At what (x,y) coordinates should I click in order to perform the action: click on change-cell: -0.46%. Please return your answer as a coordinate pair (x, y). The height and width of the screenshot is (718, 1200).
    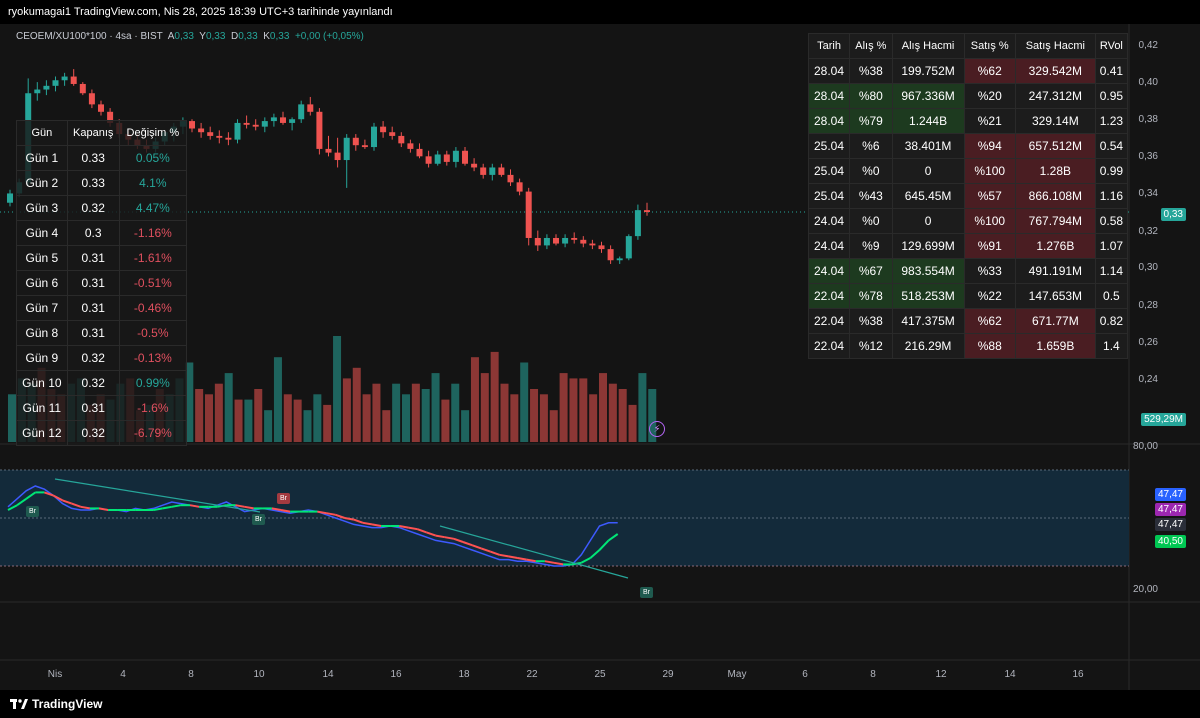
    Looking at the image, I should click on (153, 308).